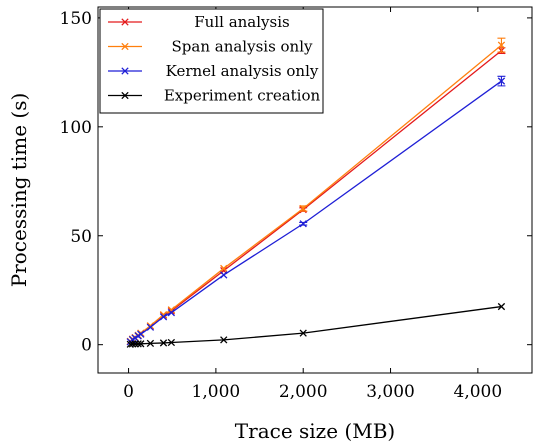 The height and width of the screenshot is (448, 550). Describe the element at coordinates (315, 431) in the screenshot. I see `x-axis-title: Trace size (MB)` at that location.